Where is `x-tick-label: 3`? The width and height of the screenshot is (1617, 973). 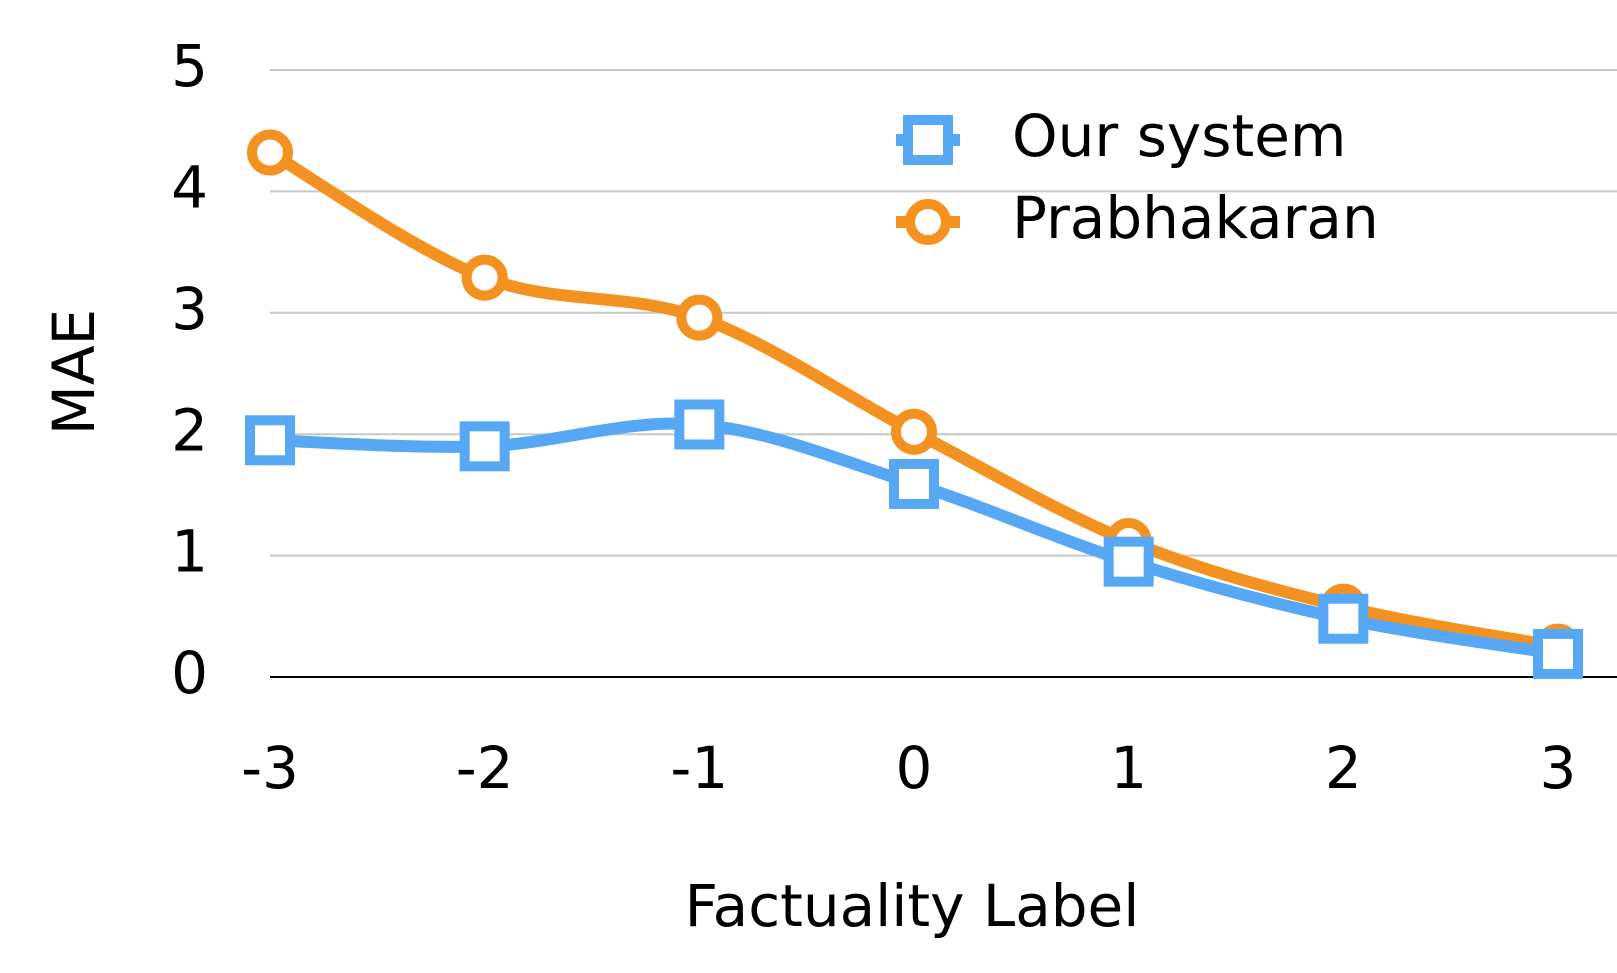
x-tick-label: 3 is located at coordinates (1558, 768).